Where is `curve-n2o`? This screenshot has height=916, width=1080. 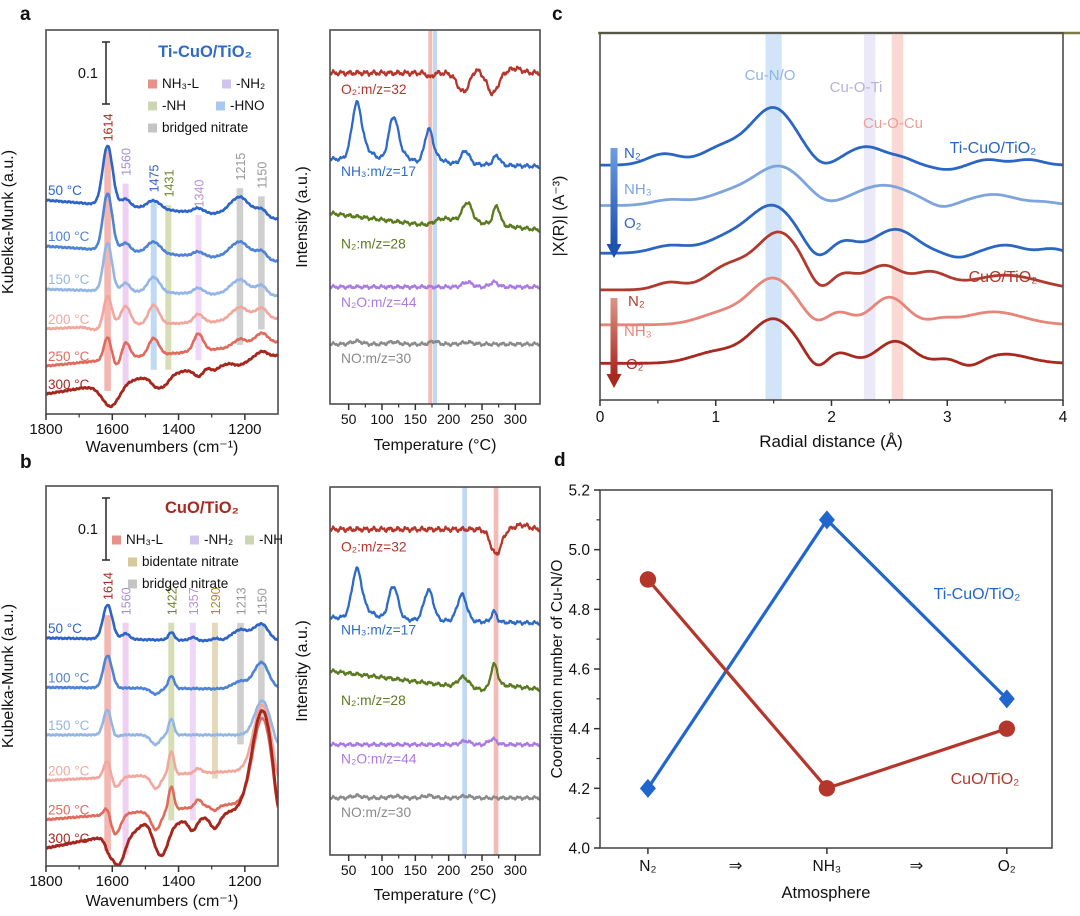 curve-n2o is located at coordinates (435, 742).